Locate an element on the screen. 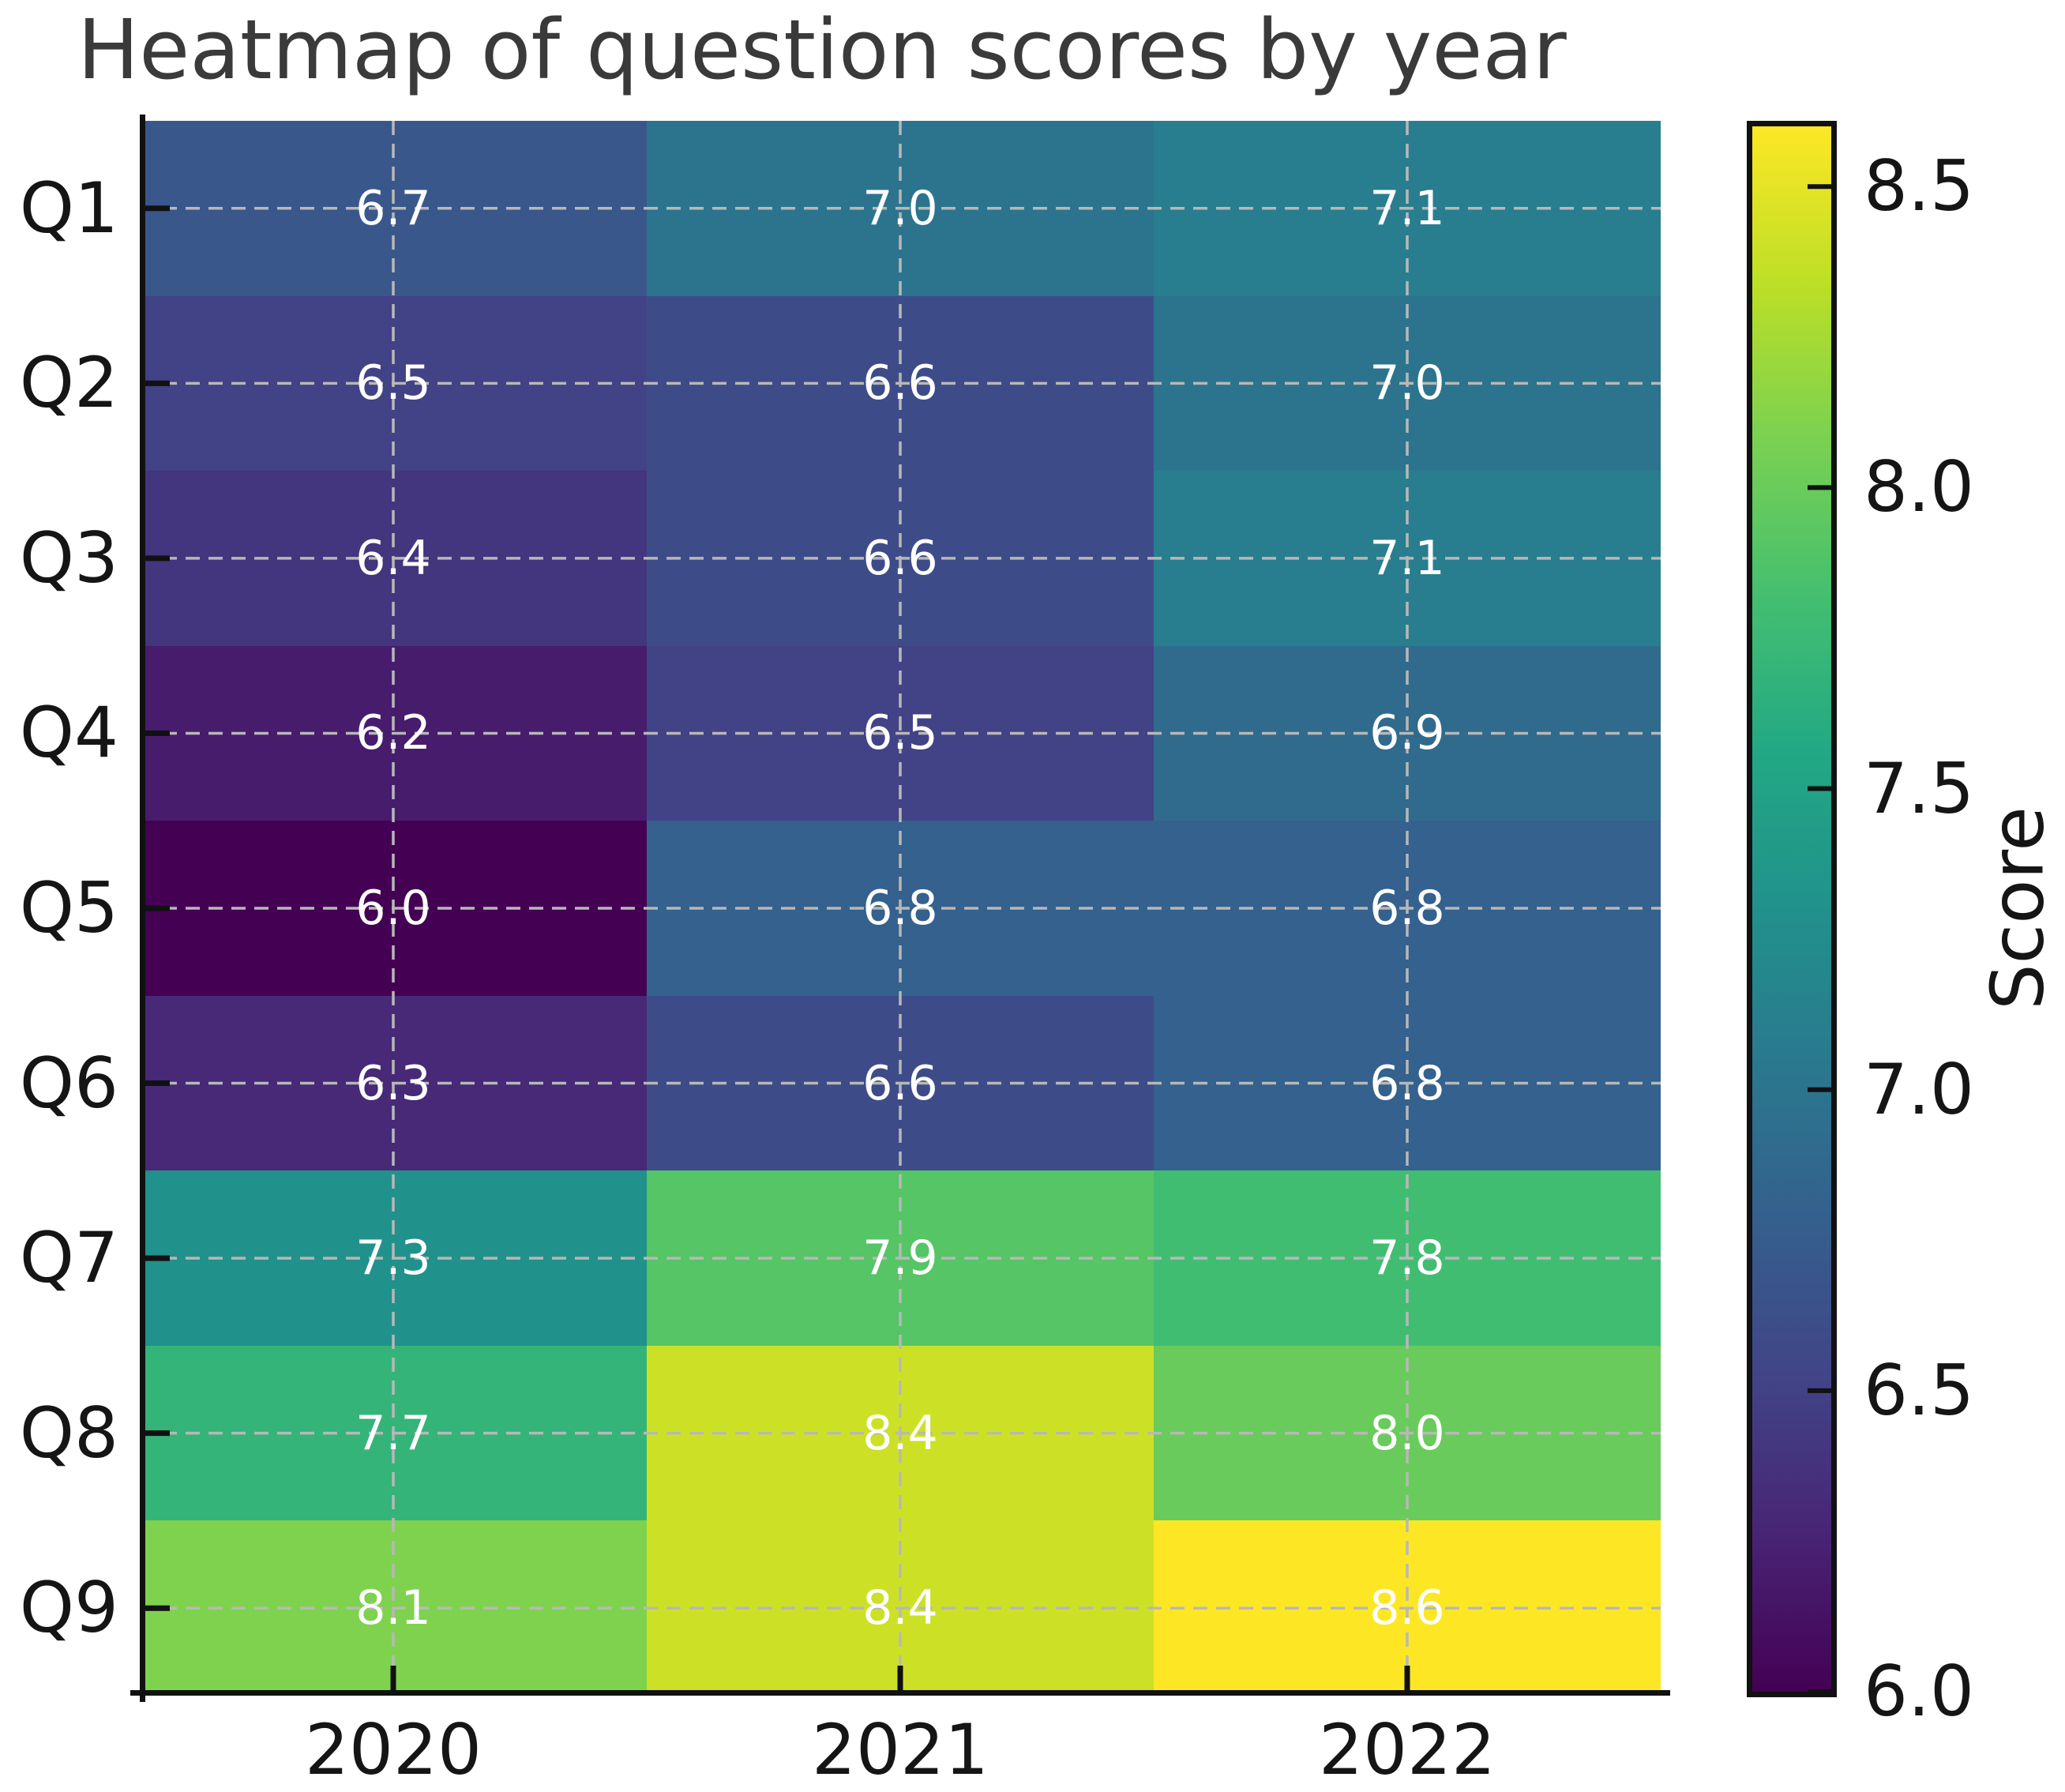  y-tick-label: Q9 is located at coordinates (68, 1608).